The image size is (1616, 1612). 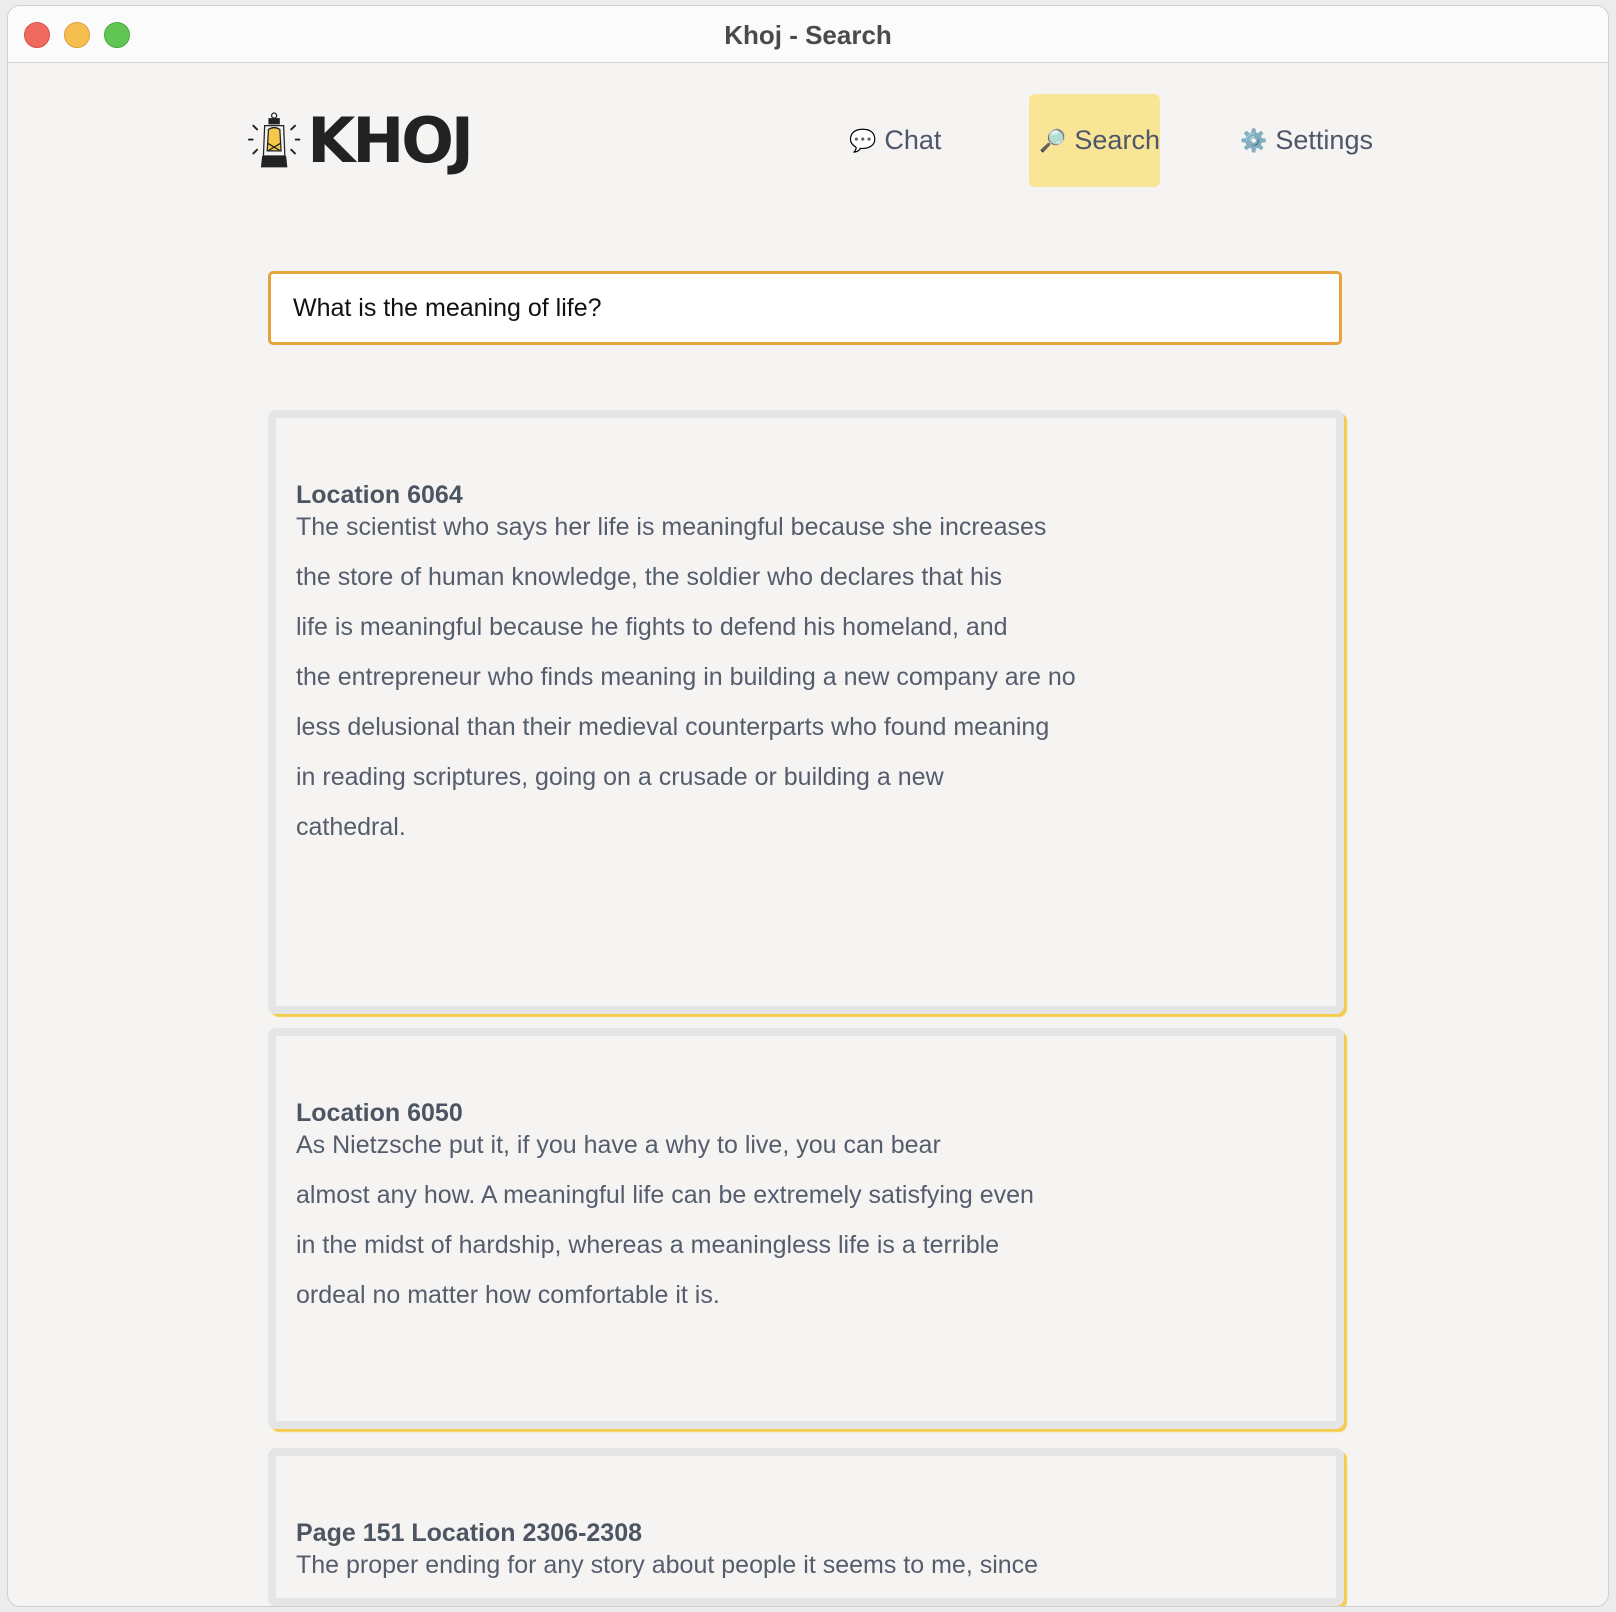 What do you see at coordinates (508, 1295) in the screenshot?
I see `result-line: ordeal no matter how comfortable it is.` at bounding box center [508, 1295].